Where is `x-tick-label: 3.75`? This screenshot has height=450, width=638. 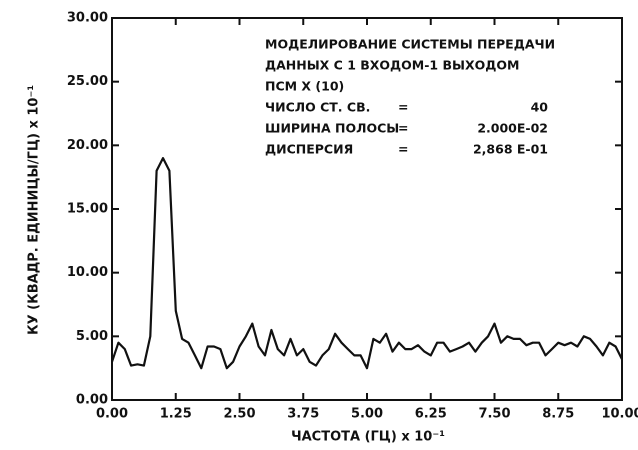
x-tick-label: 3.75 is located at coordinates (303, 414).